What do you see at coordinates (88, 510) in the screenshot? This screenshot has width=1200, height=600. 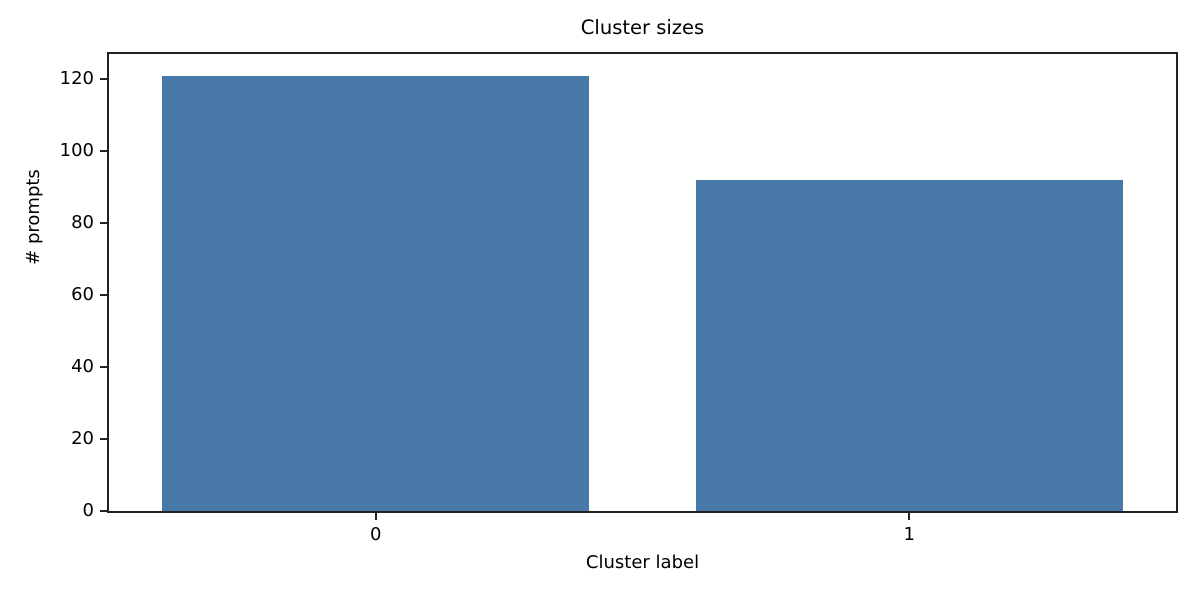 I see `y-tick-label: 0` at bounding box center [88, 510].